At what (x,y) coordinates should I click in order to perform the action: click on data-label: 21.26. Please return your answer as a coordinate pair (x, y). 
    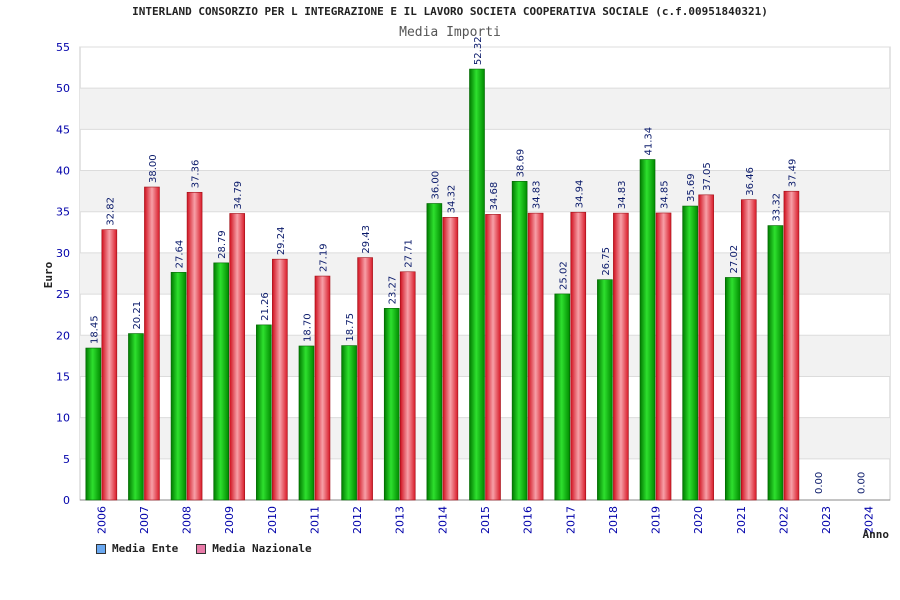
    Looking at the image, I should click on (265, 306).